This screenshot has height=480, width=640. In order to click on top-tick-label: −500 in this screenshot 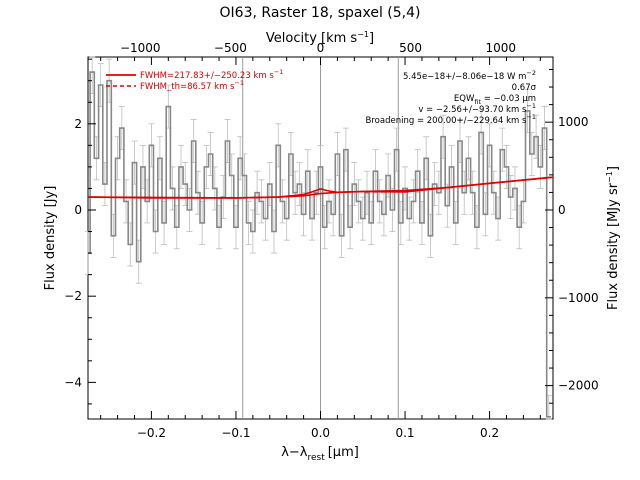, I will do `click(230, 48)`.